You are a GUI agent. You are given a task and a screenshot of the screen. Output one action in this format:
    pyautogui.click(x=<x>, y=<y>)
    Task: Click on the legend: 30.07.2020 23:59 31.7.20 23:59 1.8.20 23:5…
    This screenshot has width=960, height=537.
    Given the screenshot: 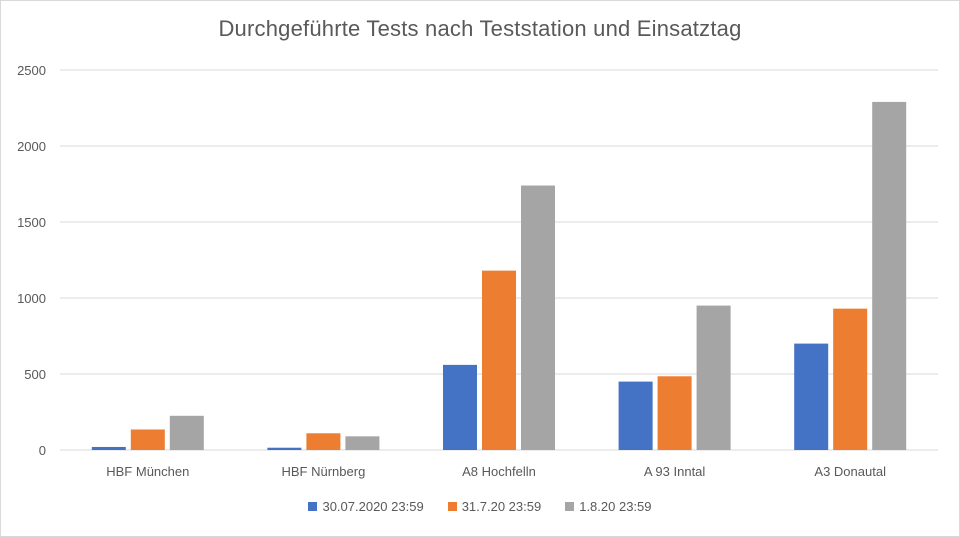 What is the action you would take?
    pyautogui.click(x=480, y=506)
    